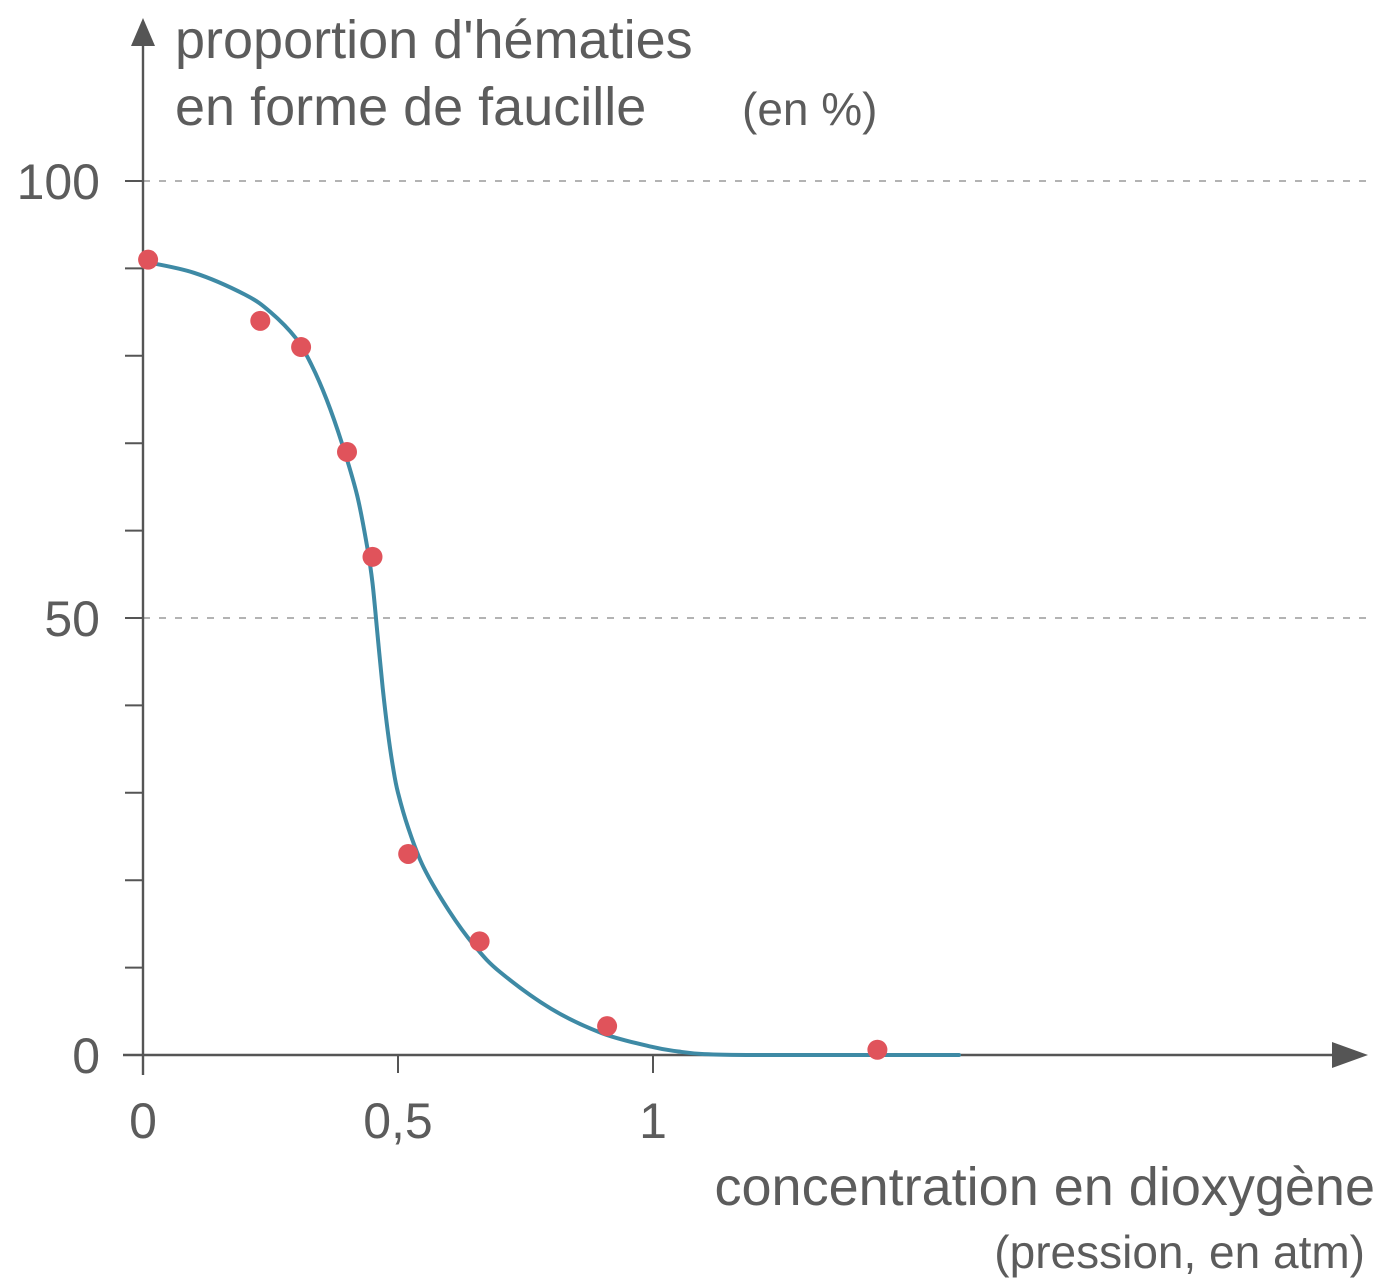 This screenshot has height=1281, width=1382. Describe the element at coordinates (143, 32) in the screenshot. I see `y-axis-arrow` at that location.